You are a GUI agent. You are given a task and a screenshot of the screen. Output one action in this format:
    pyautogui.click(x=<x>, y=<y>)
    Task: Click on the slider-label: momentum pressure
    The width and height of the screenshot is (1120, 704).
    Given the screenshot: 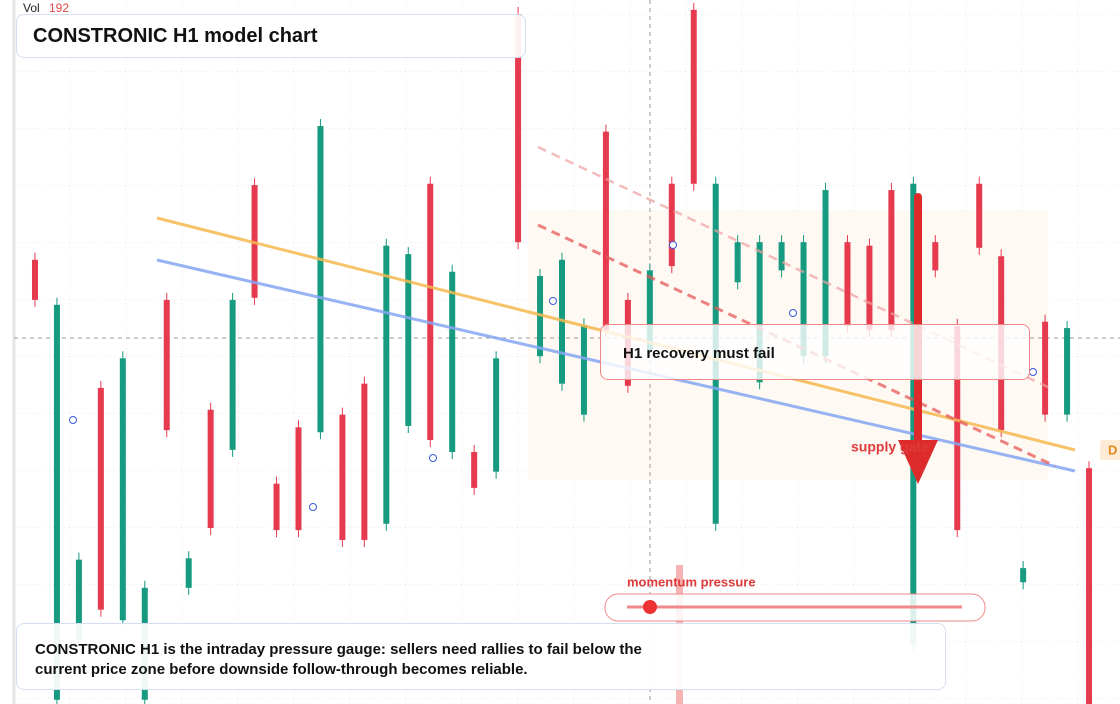 What is the action you would take?
    pyautogui.click(x=691, y=581)
    